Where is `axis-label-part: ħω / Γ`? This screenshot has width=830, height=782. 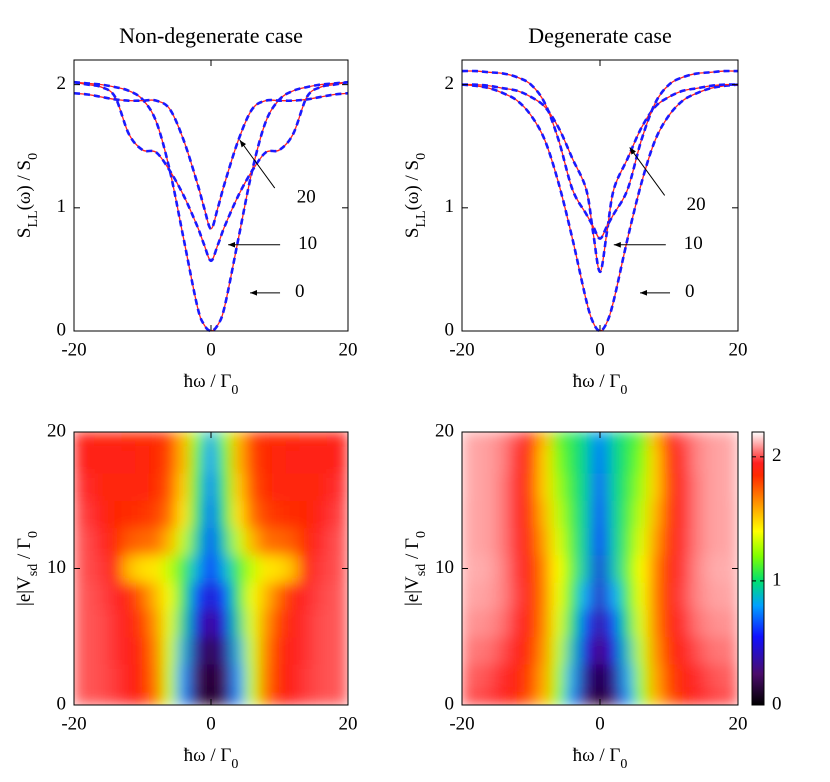
axis-label-part: ħω / Γ is located at coordinates (208, 755).